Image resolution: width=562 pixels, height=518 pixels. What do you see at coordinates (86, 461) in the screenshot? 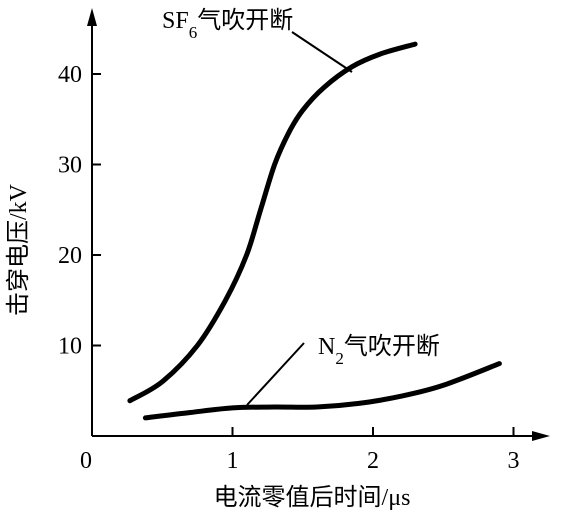
I see `origin-label: 0` at bounding box center [86, 461].